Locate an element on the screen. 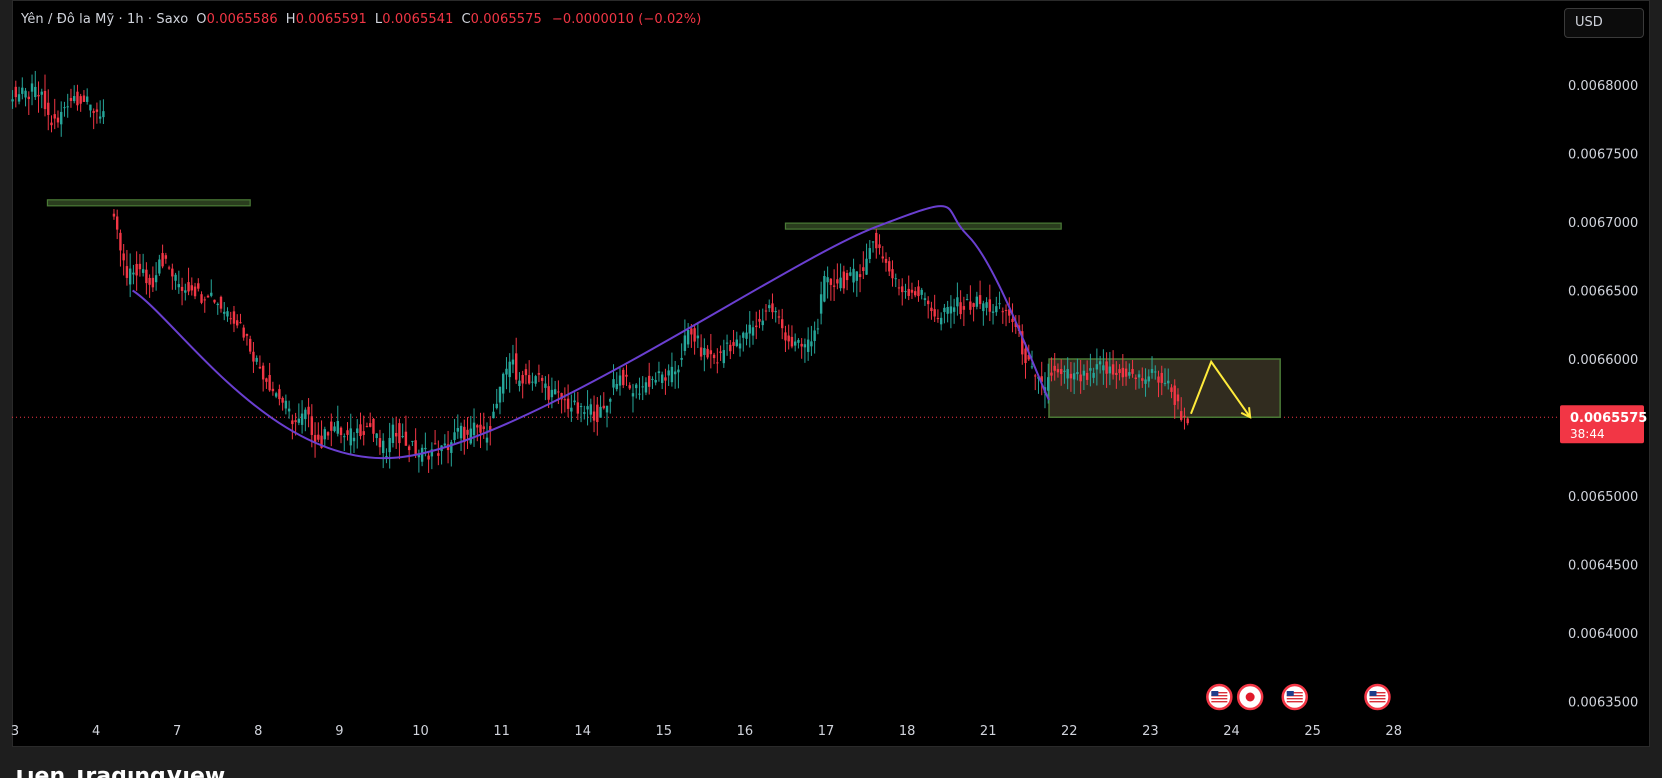  symbol-title: Yên / Đô la Mỹ · 1h · Saxo is located at coordinates (105, 19).